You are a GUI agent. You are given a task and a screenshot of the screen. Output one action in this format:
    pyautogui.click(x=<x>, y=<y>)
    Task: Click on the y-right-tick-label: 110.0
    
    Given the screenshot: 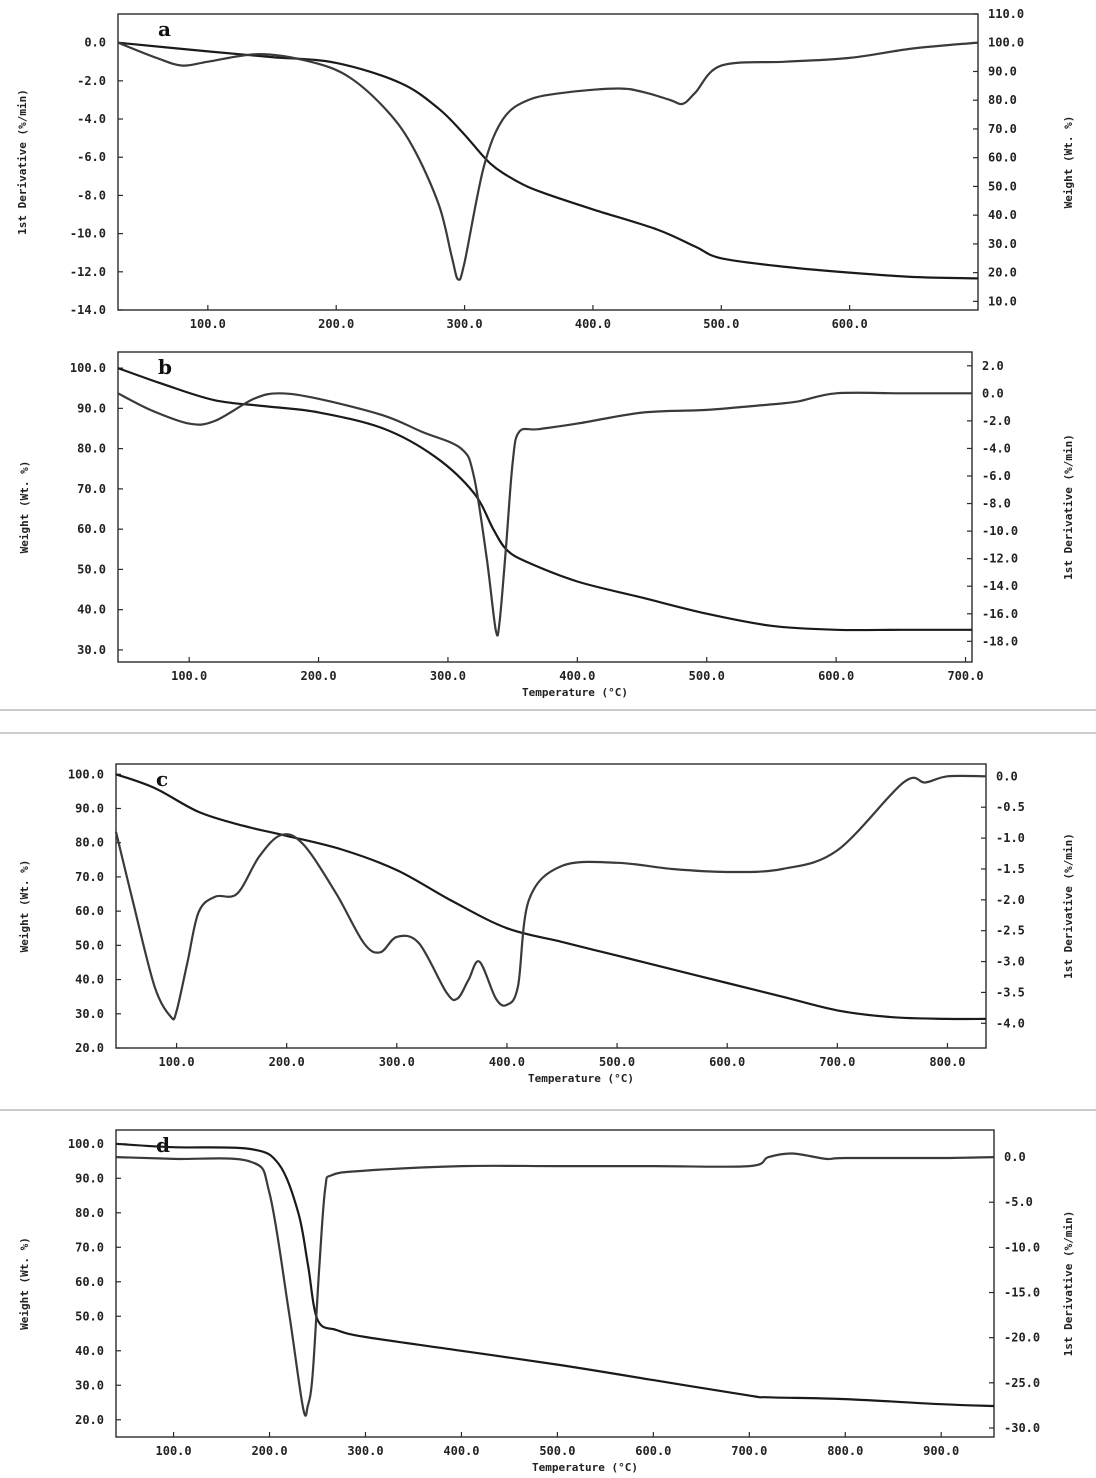 What is the action you would take?
    pyautogui.click(x=1006, y=14)
    